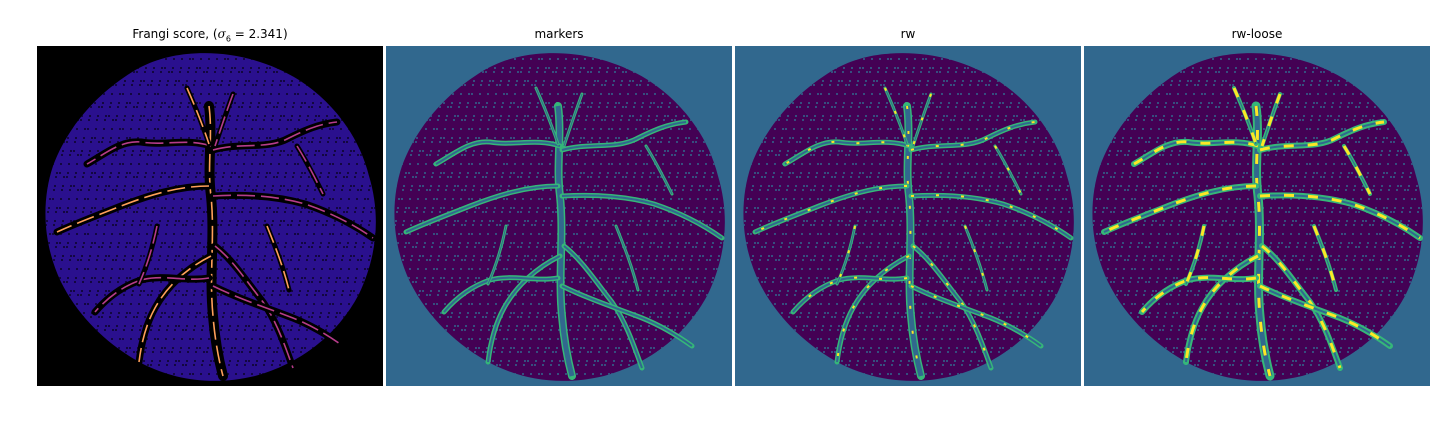 The height and width of the screenshot is (432, 1440). I want to click on frangi-title-suffix: = 2.341), so click(259, 34).